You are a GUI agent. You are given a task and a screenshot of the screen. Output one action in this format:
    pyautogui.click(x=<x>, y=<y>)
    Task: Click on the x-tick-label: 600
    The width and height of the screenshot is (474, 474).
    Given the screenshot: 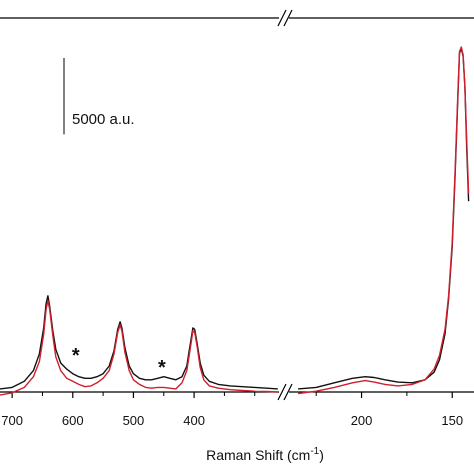 What is the action you would take?
    pyautogui.click(x=73, y=420)
    